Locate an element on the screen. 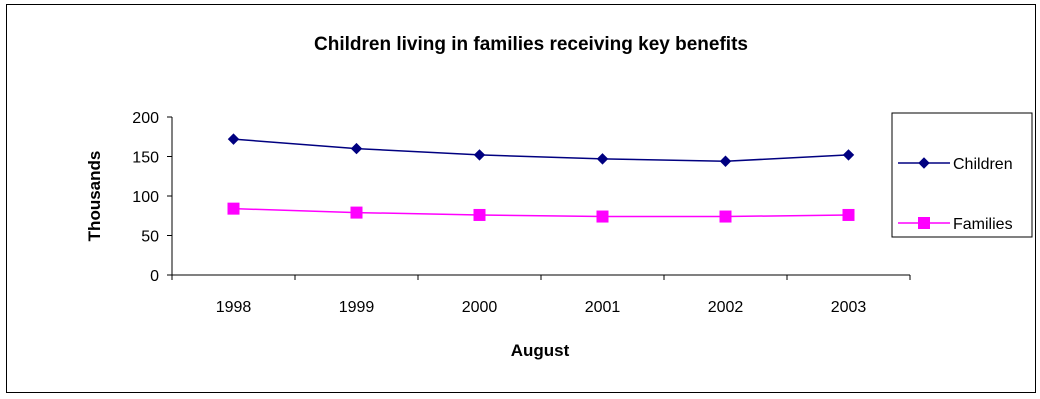  x-axis-title: August is located at coordinates (540, 350).